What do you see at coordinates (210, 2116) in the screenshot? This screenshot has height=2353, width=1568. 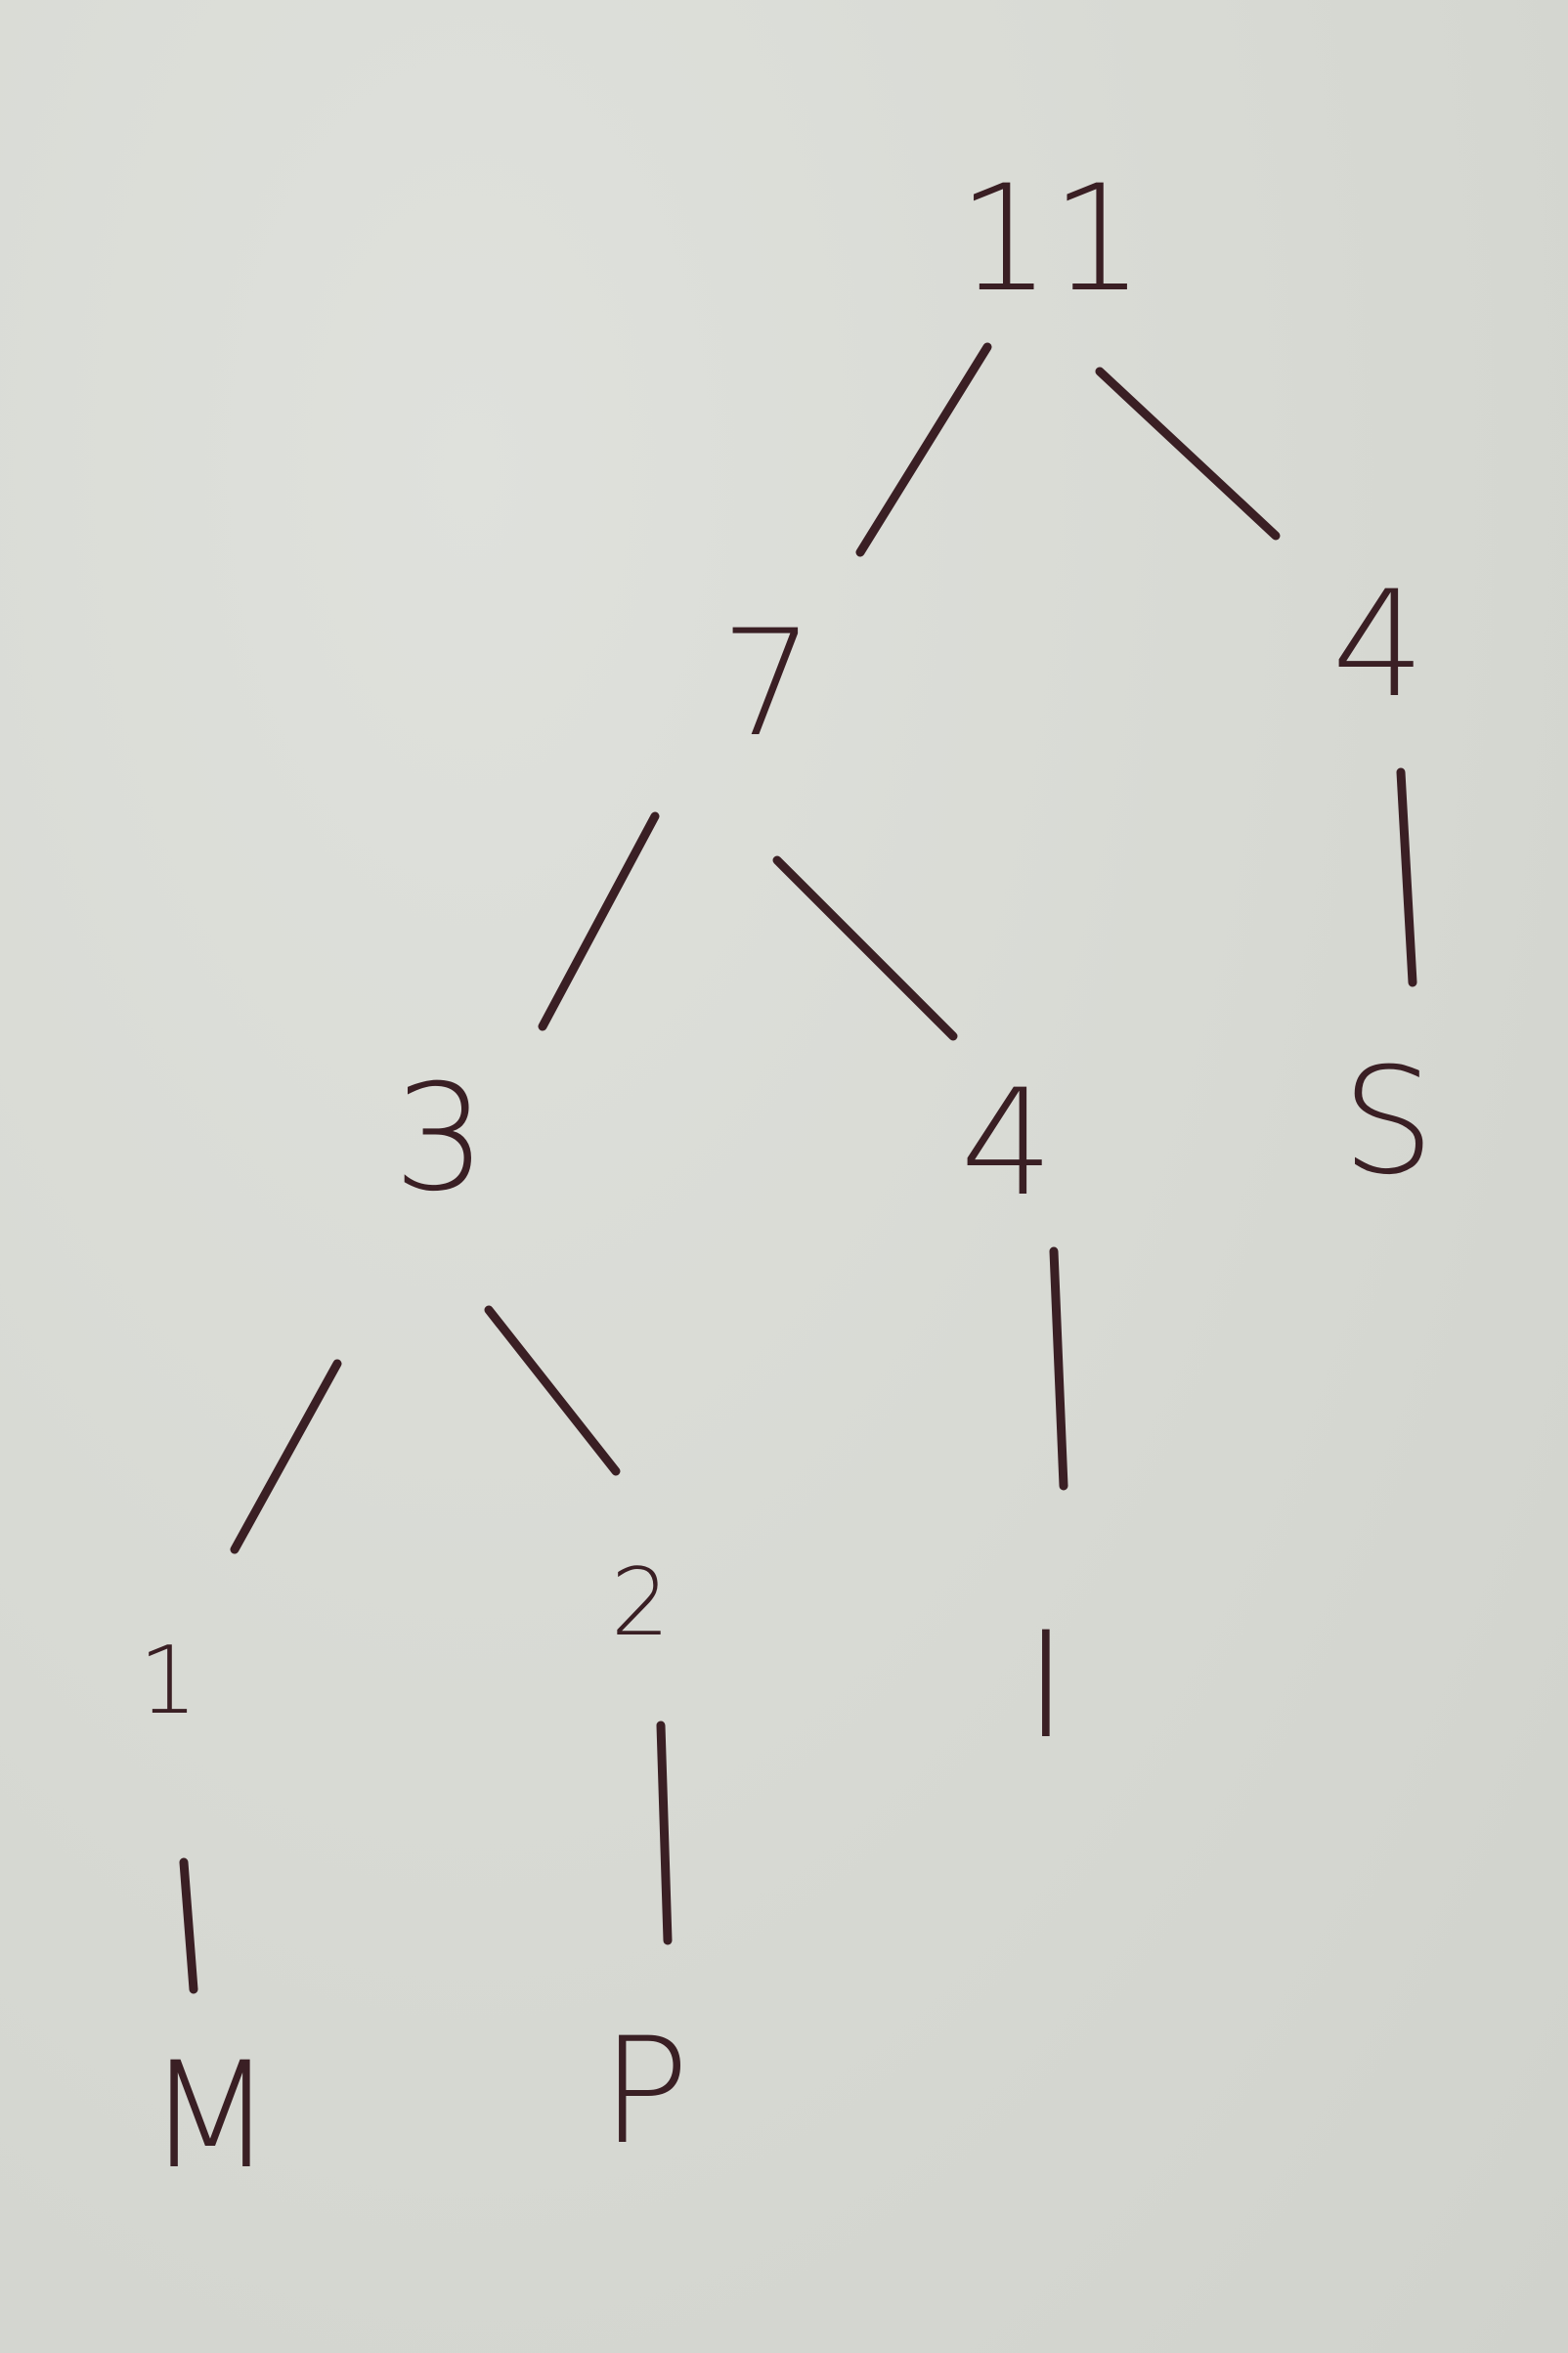 I see `node-leaf-m: M` at bounding box center [210, 2116].